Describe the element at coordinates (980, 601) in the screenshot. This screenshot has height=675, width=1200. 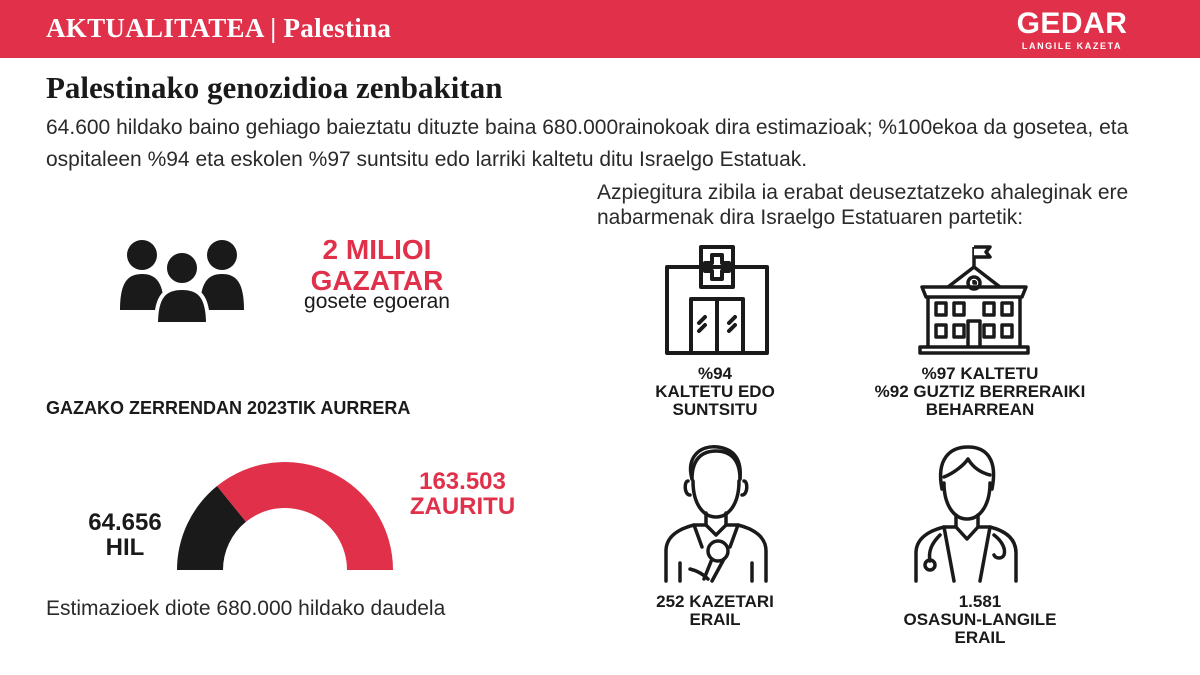
I see `caption-line: 1.581` at that location.